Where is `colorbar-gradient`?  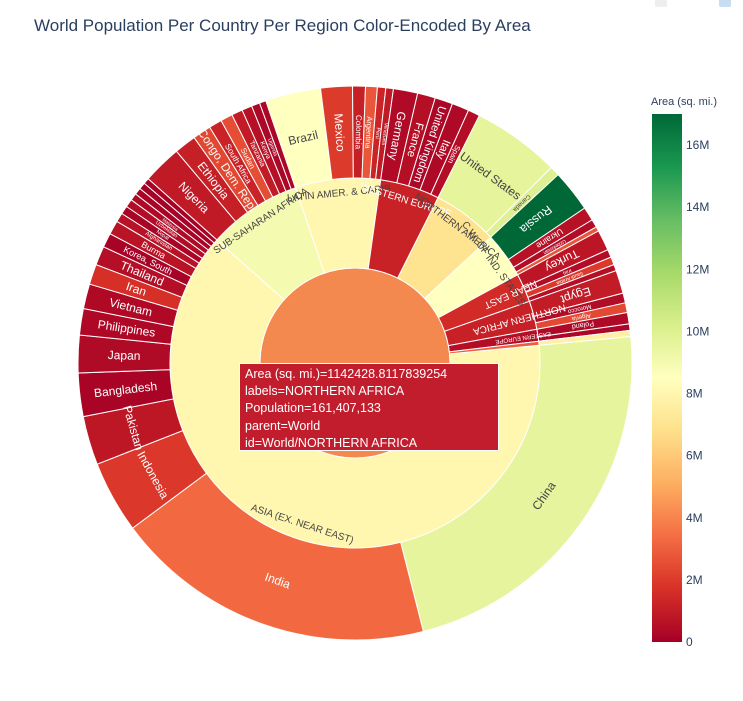
colorbar-gradient is located at coordinates (667, 378).